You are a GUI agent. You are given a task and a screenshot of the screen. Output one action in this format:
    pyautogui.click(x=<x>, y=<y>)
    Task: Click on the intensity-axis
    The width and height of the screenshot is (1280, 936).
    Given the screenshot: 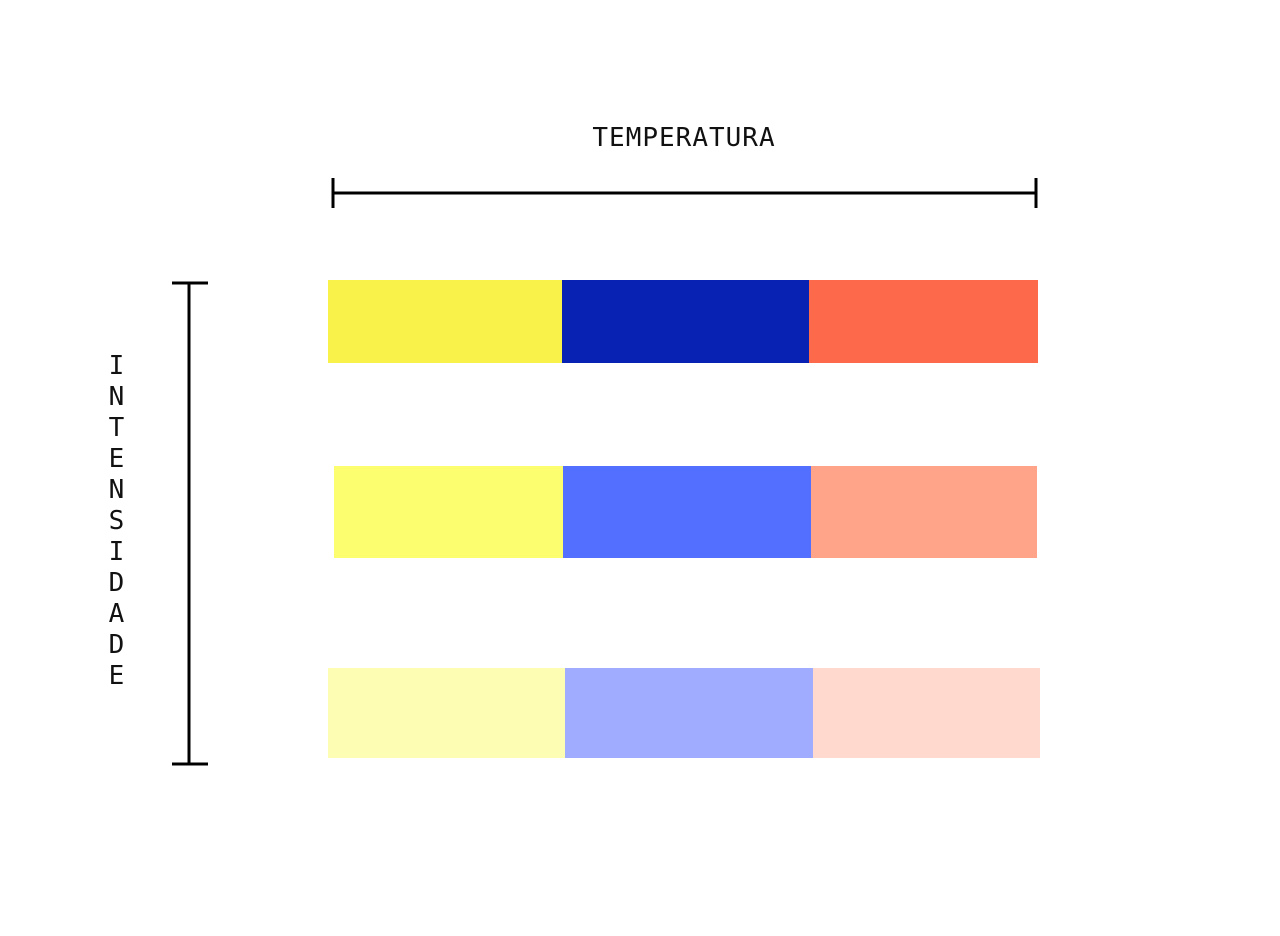 What is the action you would take?
    pyautogui.click(x=190, y=523)
    